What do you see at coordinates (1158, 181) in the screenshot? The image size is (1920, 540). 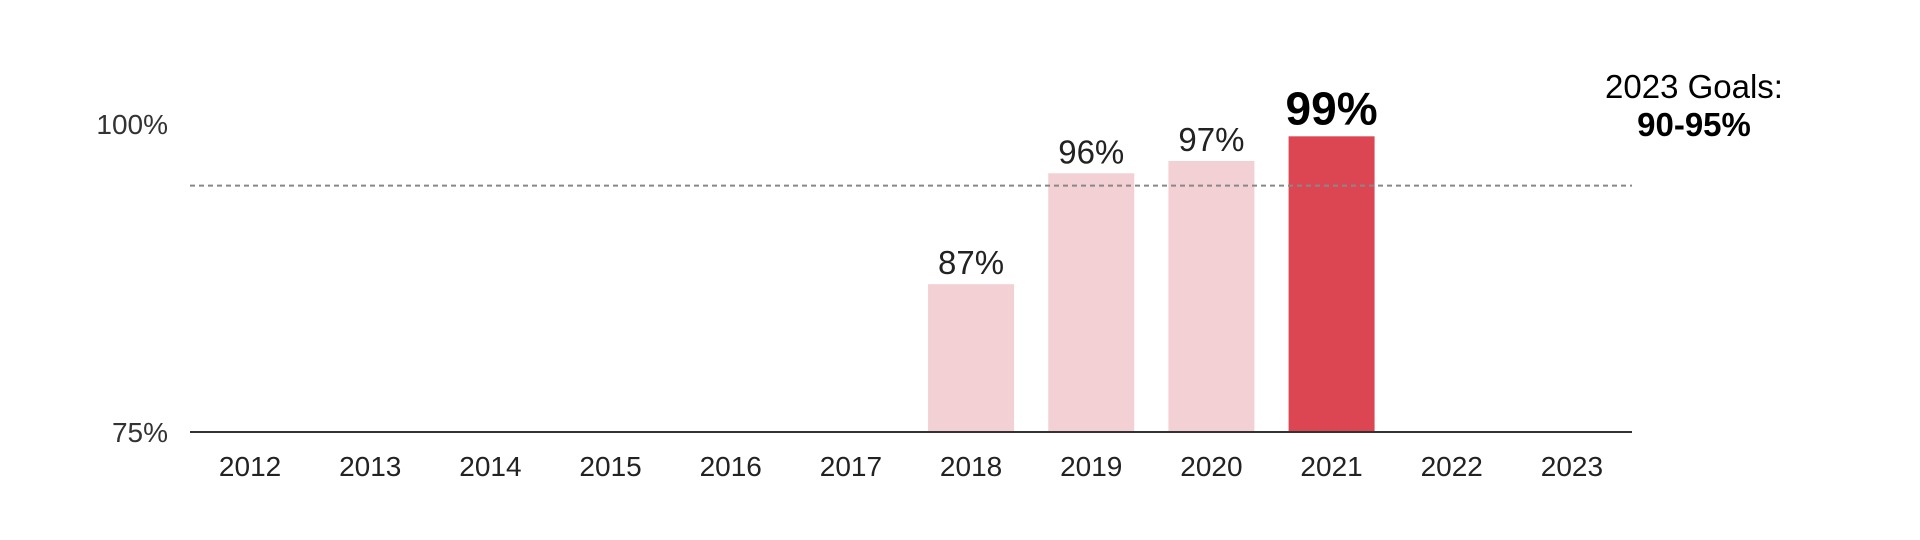 I see `data-labels: 87% 96% 97% 99%` at bounding box center [1158, 181].